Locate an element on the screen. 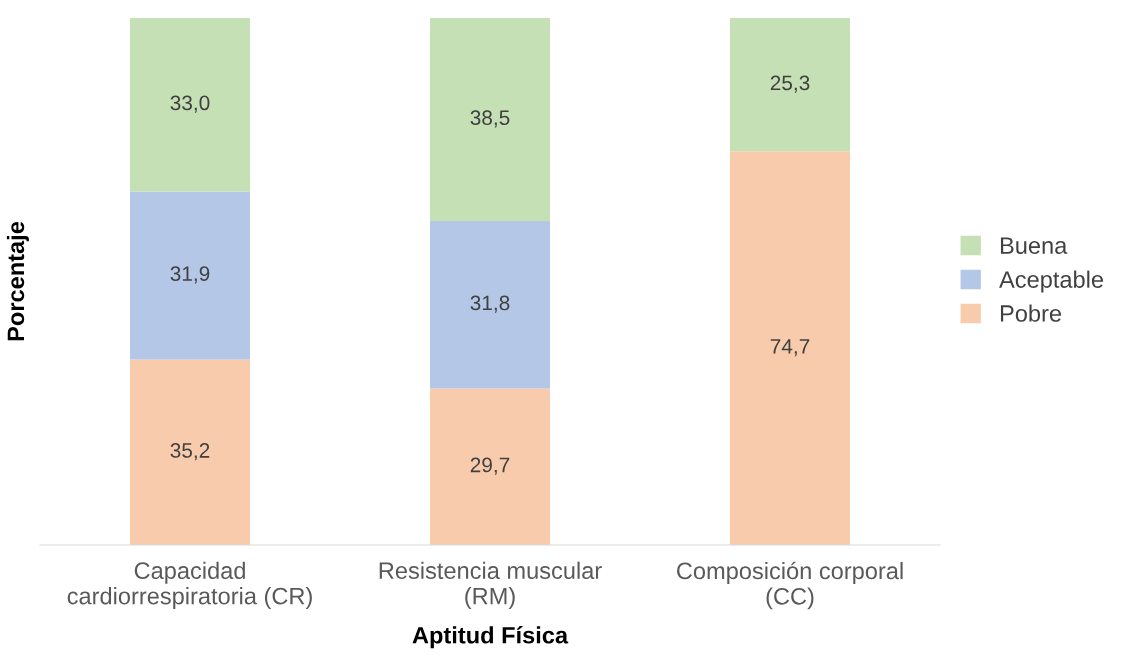  data-label: 29,7 is located at coordinates (490, 466).